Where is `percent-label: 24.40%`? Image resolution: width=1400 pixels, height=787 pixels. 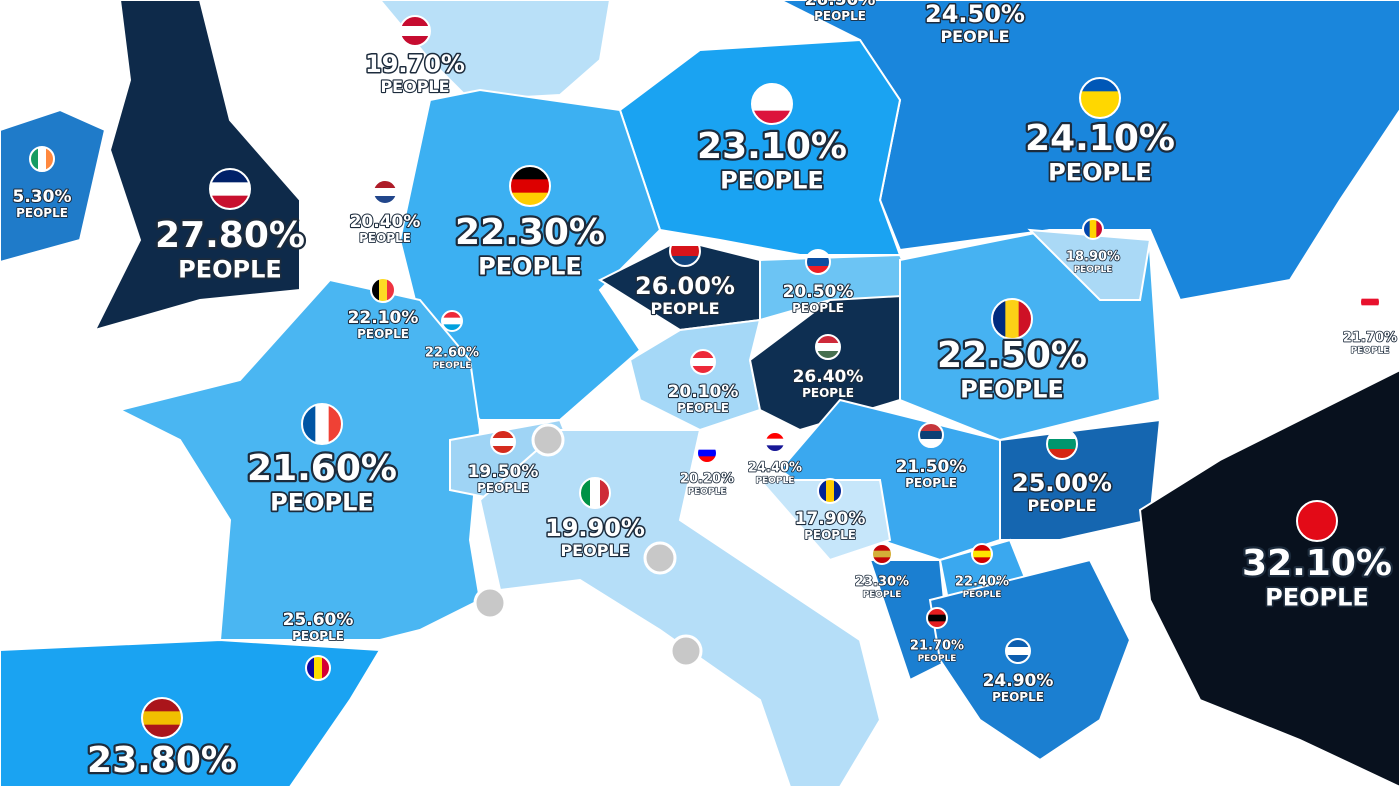
percent-label: 24.40% is located at coordinates (775, 468).